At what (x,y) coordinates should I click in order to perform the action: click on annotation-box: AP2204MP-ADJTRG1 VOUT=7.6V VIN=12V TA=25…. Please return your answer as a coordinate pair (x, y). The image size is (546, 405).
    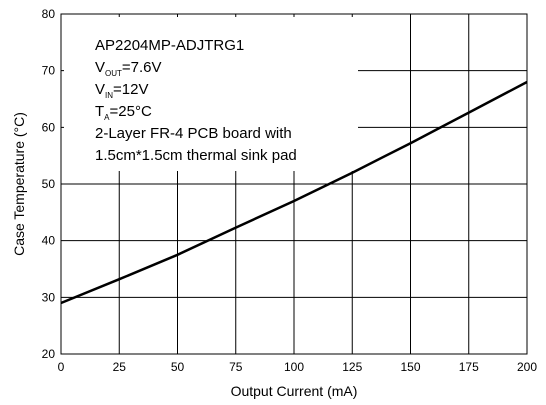
    Looking at the image, I should click on (196, 100).